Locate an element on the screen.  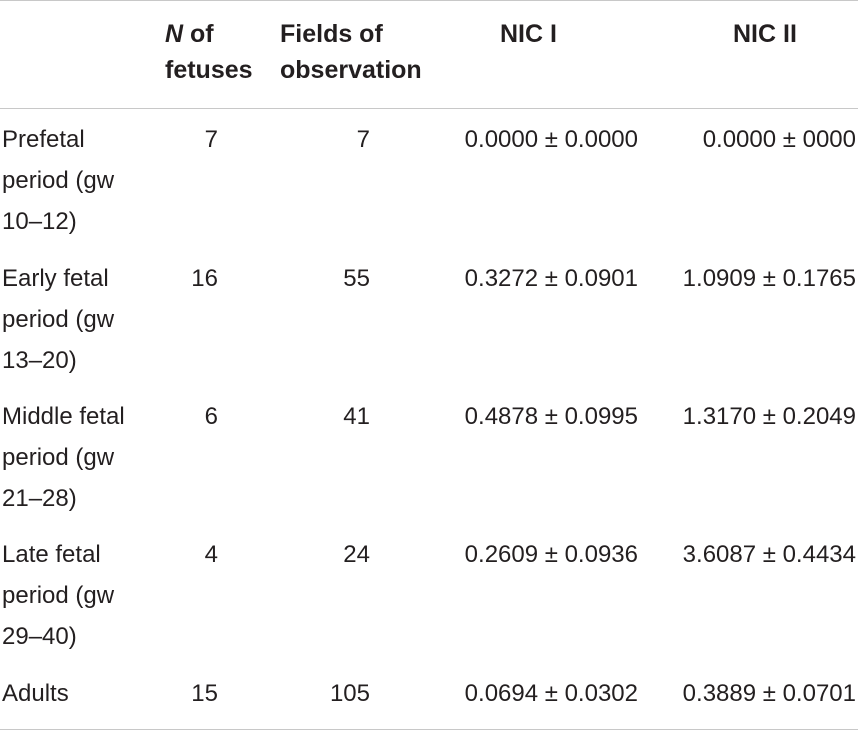
row-n-fetuses: 7 is located at coordinates (211, 139).